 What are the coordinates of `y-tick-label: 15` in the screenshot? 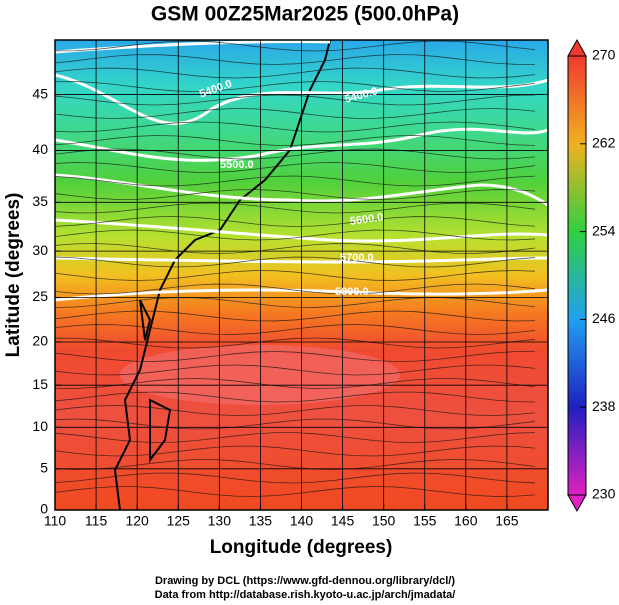 It's located at (40, 384).